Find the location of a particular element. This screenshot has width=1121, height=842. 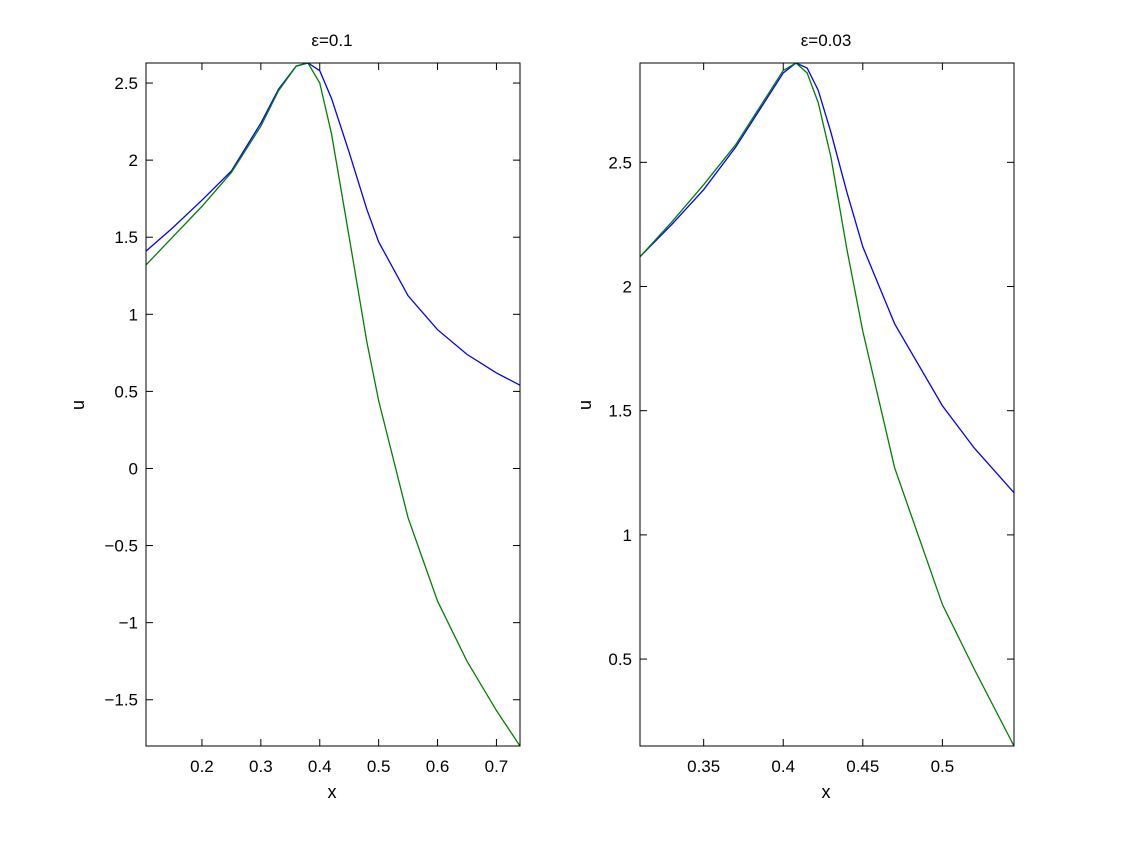

right-subplot-ytick-label: 1.5 is located at coordinates (620, 411).